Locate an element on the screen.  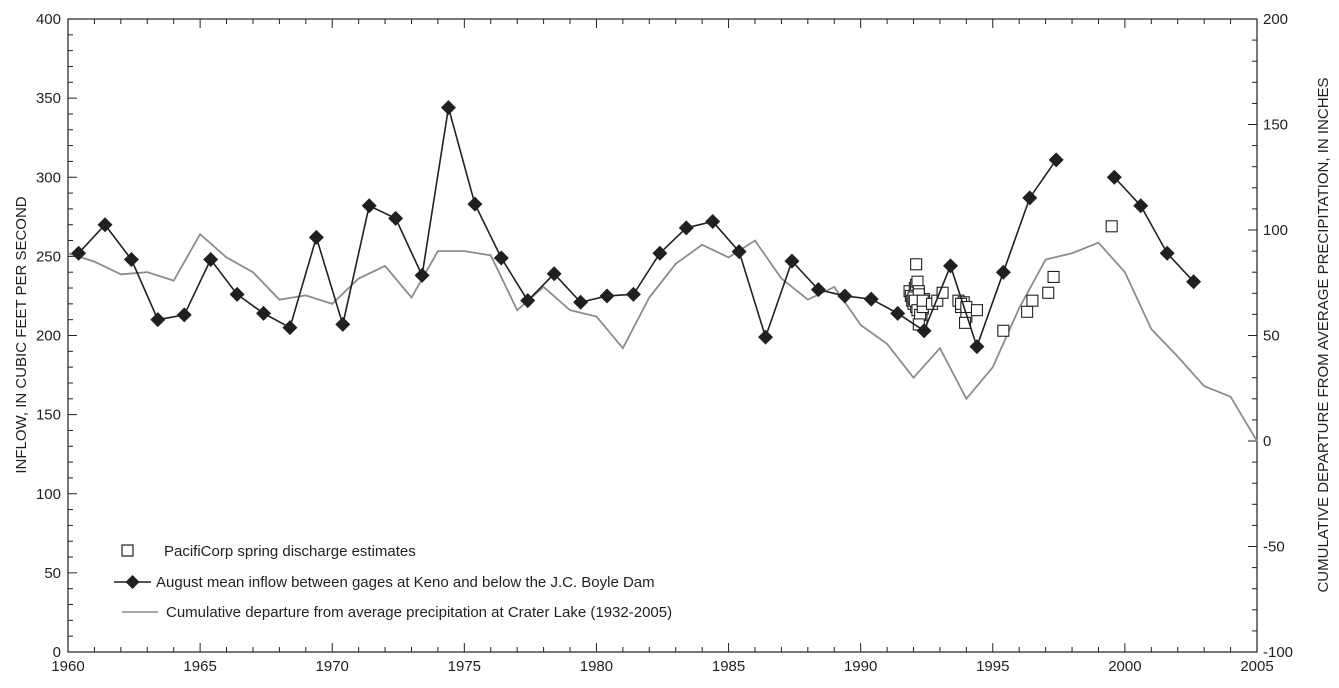
x-tick-label: 1990 is located at coordinates (860, 666).